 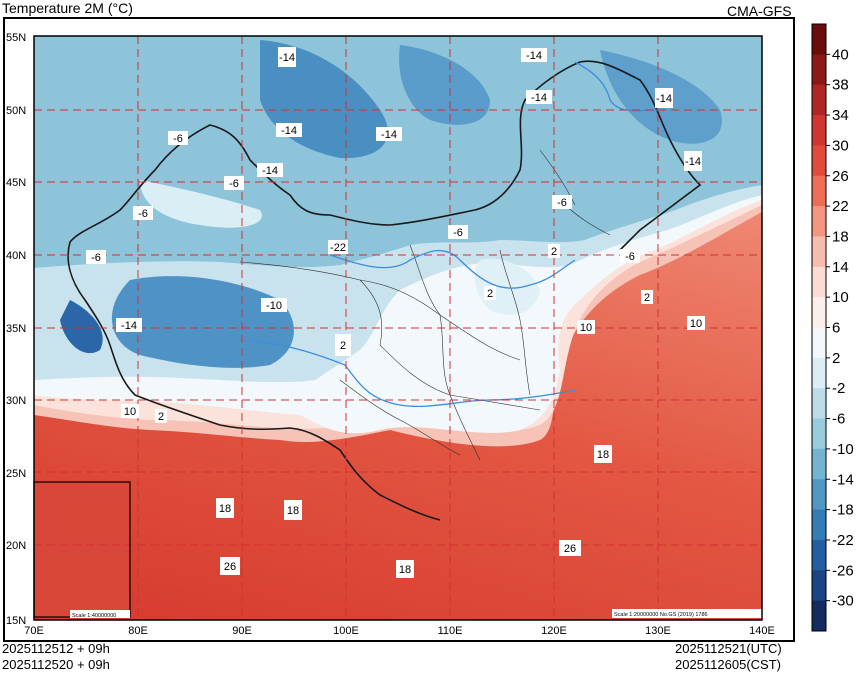 What do you see at coordinates (840, 145) in the screenshot?
I see `colorbar-label: 30` at bounding box center [840, 145].